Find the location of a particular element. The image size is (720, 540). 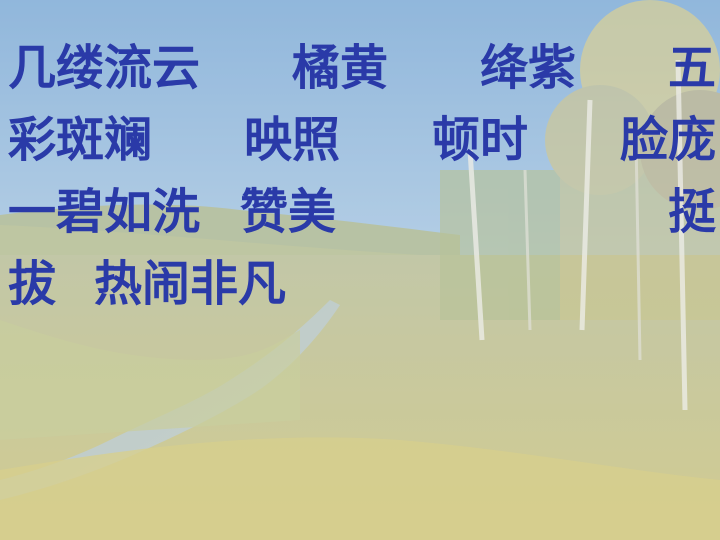

word: 五 is located at coordinates (691, 68).